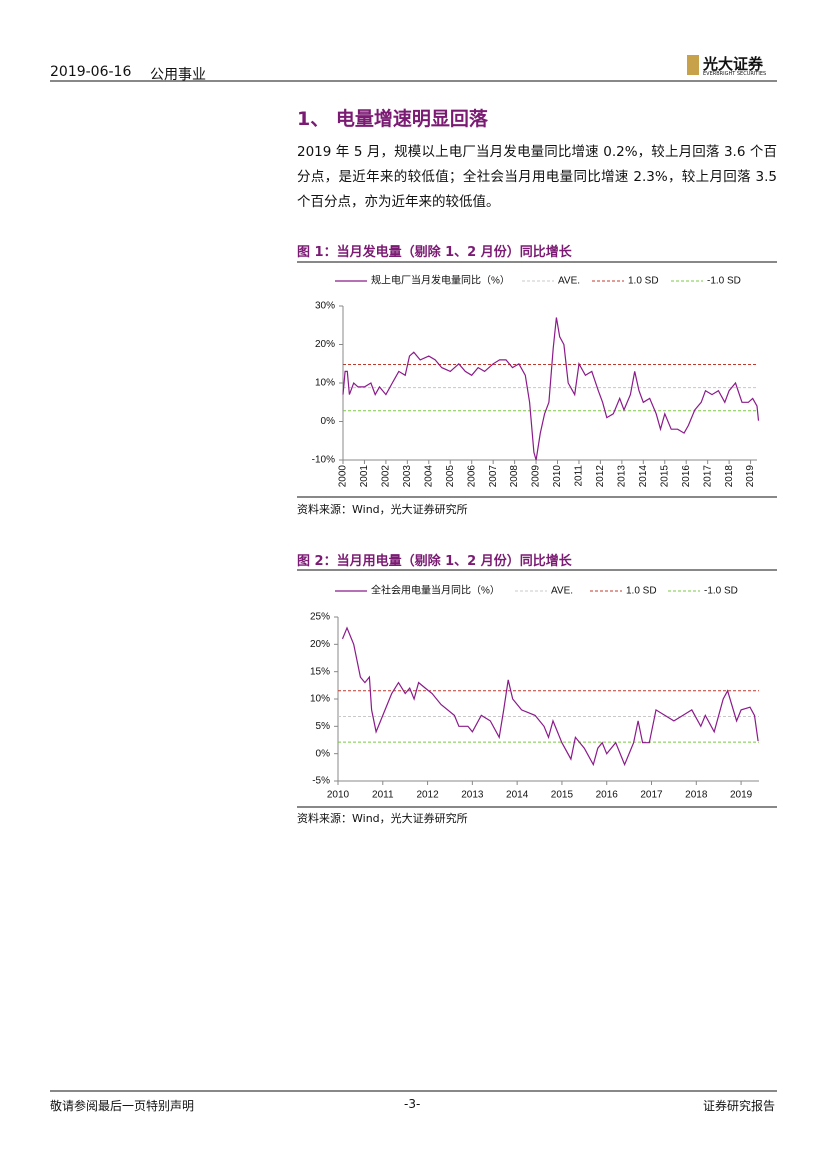 Image resolution: width=827 pixels, height=1169 pixels. I want to click on x-tick-label: 2007, so click(493, 476).